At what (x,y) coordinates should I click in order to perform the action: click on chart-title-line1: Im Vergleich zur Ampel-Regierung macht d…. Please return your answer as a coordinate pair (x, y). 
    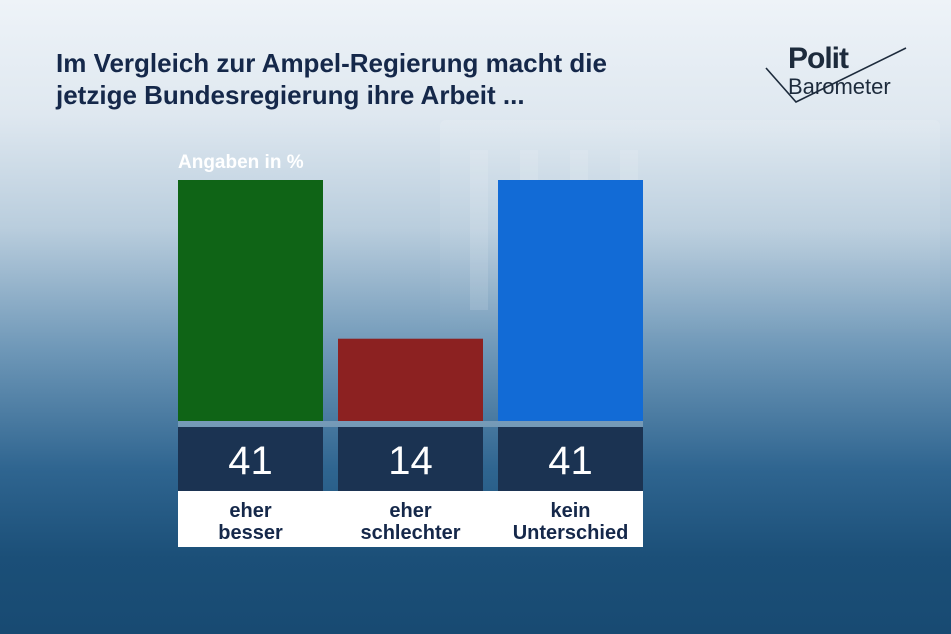
    Looking at the image, I should click on (331, 63).